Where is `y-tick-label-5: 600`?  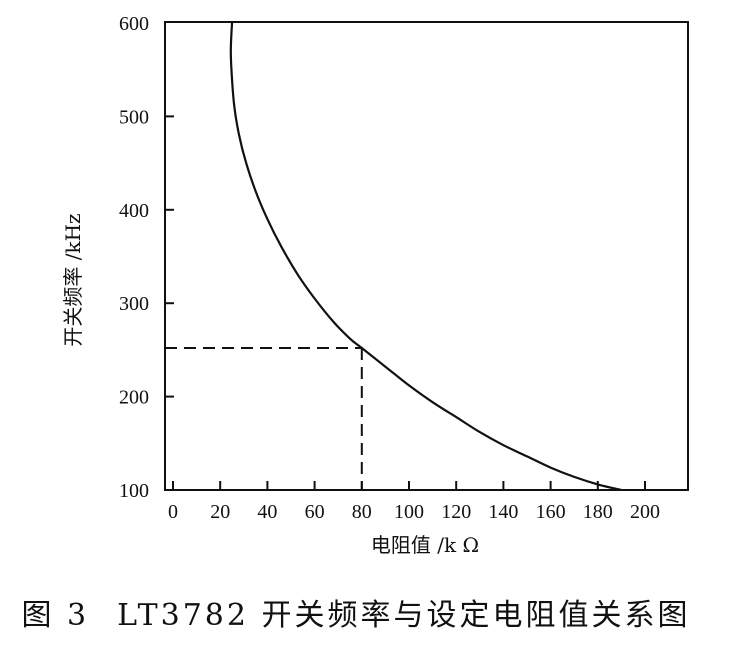 y-tick-label-5: 600 is located at coordinates (134, 24).